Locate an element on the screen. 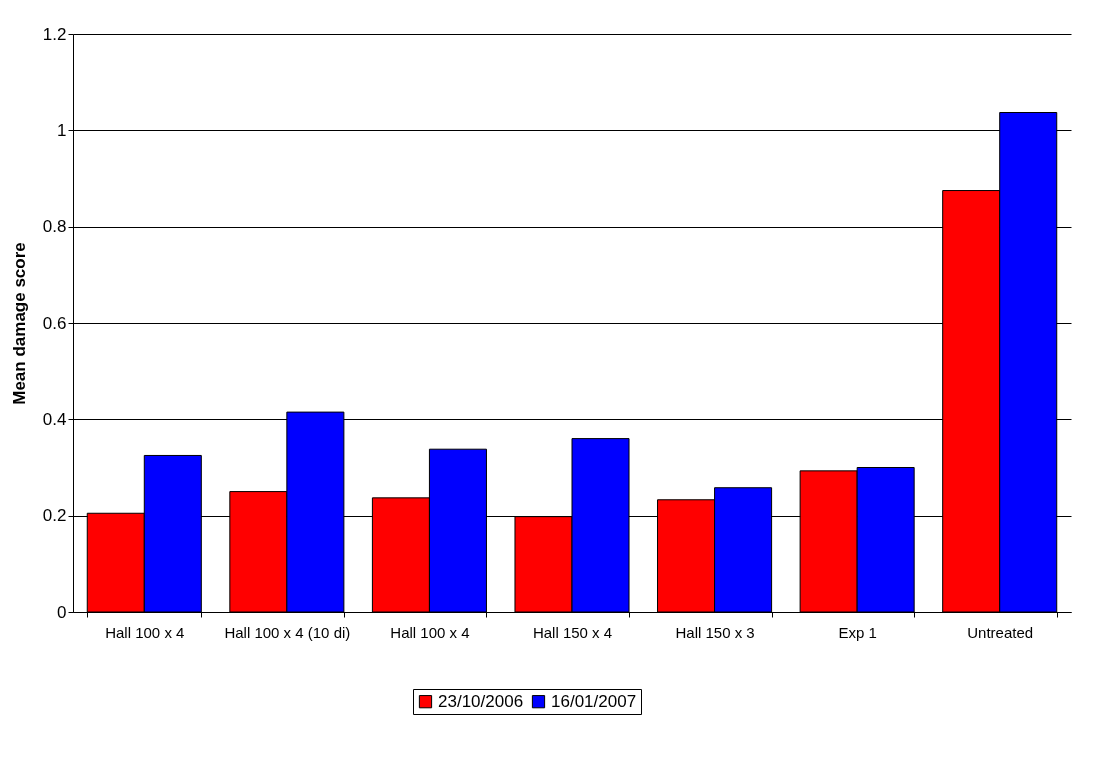 The width and height of the screenshot is (1110, 776). y-tick-label: 0.6 is located at coordinates (54, 323).